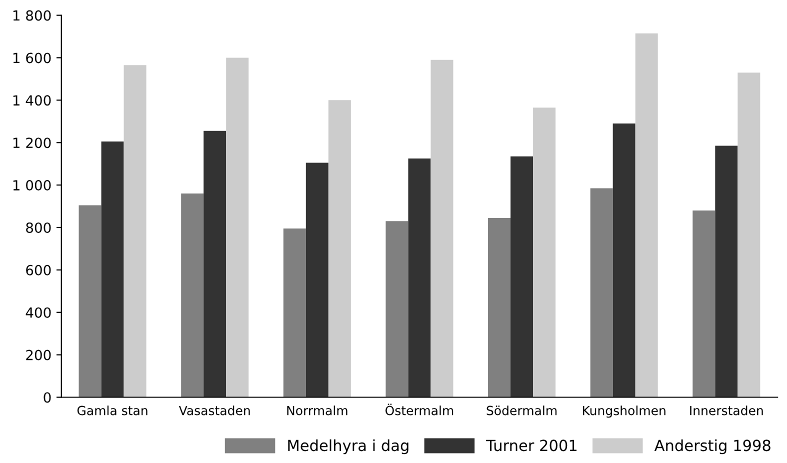  What do you see at coordinates (317, 411) in the screenshot?
I see `x-tick-label: Norrmalm` at bounding box center [317, 411].